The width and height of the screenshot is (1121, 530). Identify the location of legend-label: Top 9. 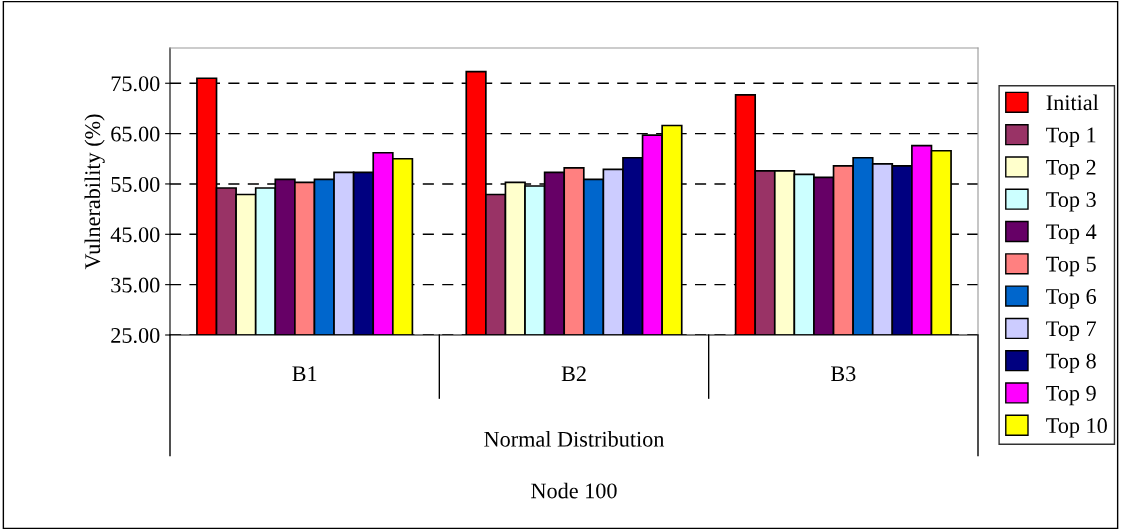
(1071, 395).